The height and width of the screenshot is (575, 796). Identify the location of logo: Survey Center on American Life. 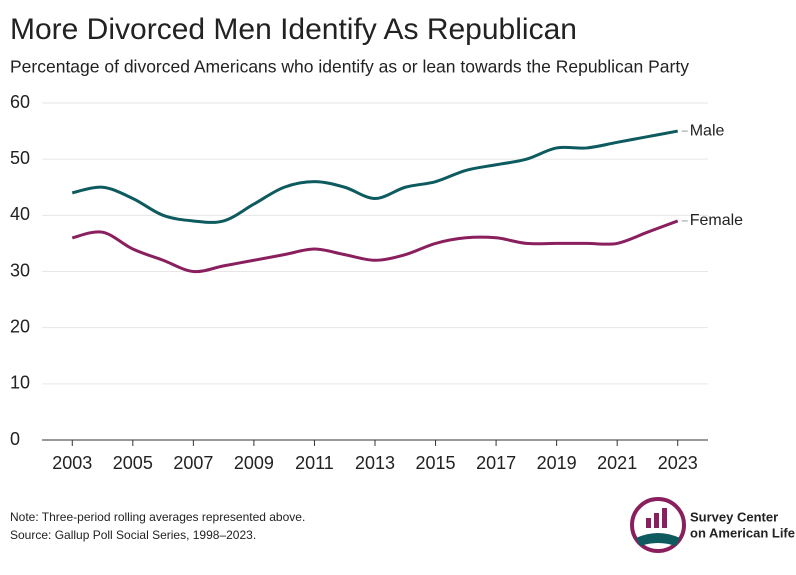
(712, 525).